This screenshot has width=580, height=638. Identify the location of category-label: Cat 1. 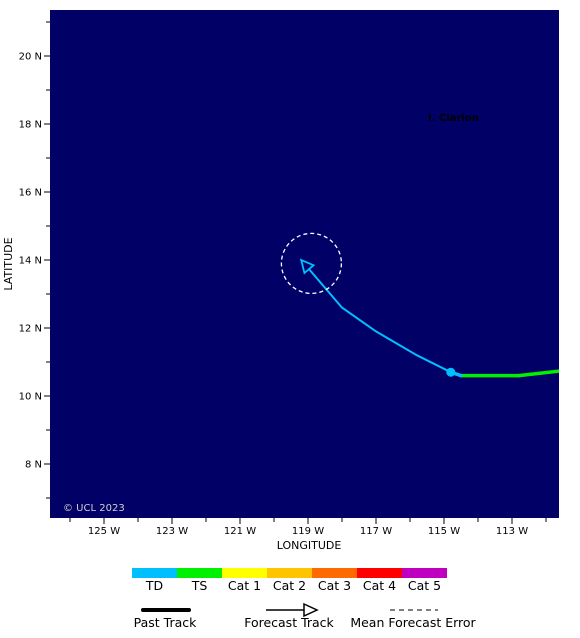
(244, 585).